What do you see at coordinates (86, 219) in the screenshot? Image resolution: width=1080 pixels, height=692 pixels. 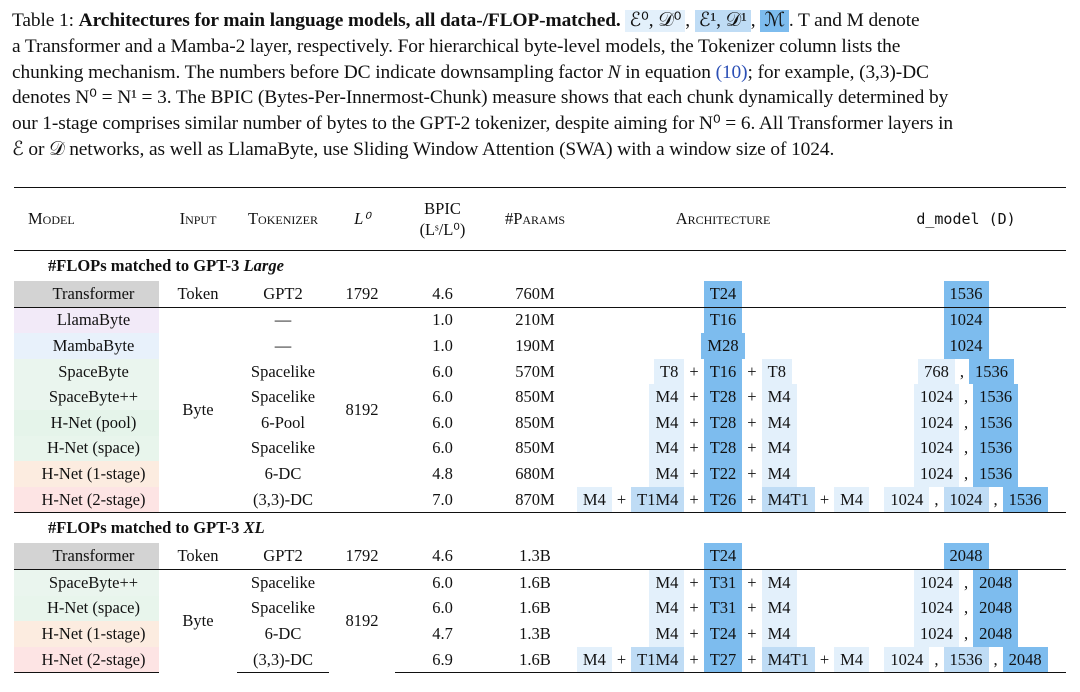 I see `header-model: Model` at bounding box center [86, 219].